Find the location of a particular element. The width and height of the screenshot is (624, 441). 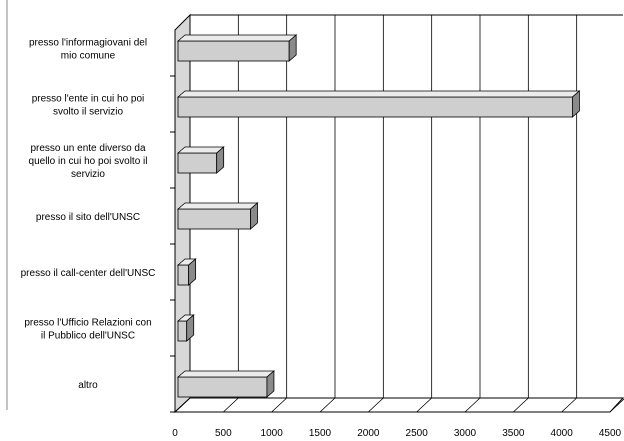

y-tick-label: presso il call-center dell'UNSC is located at coordinates (88, 273).